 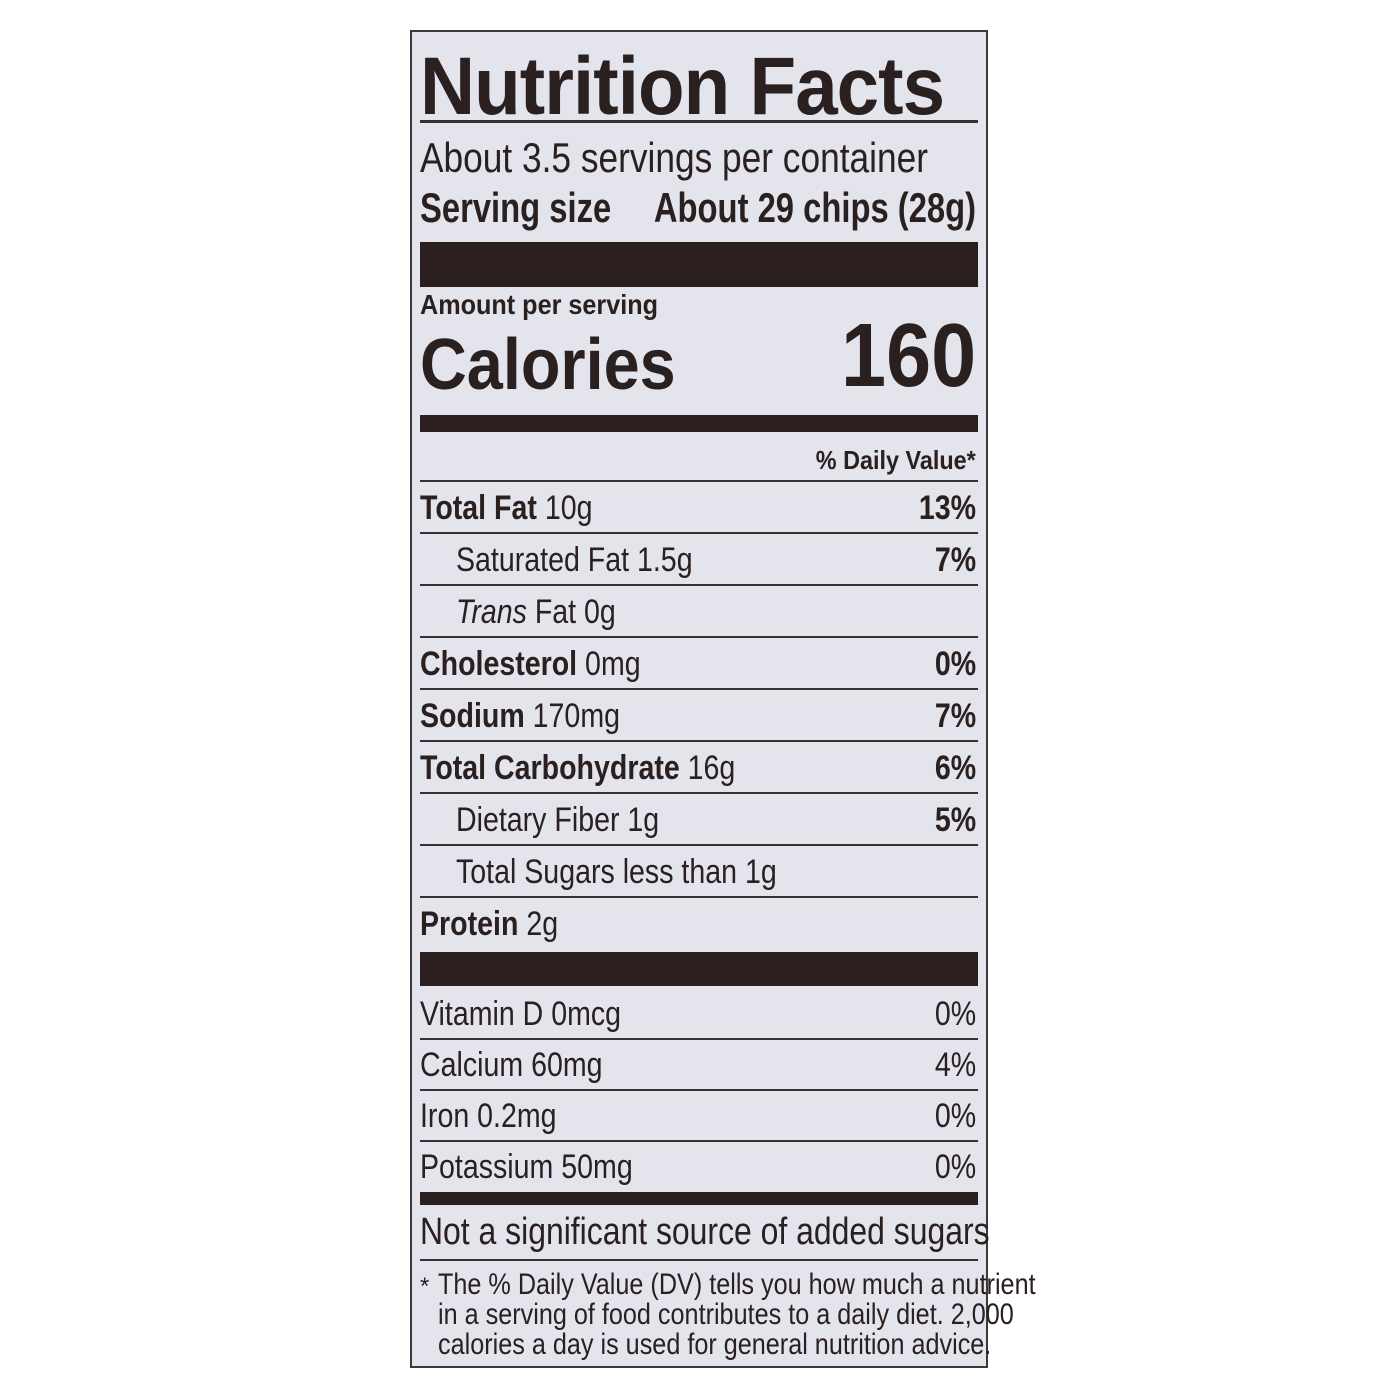 I want to click on nutrient-amount: 10g, so click(x=568, y=508).